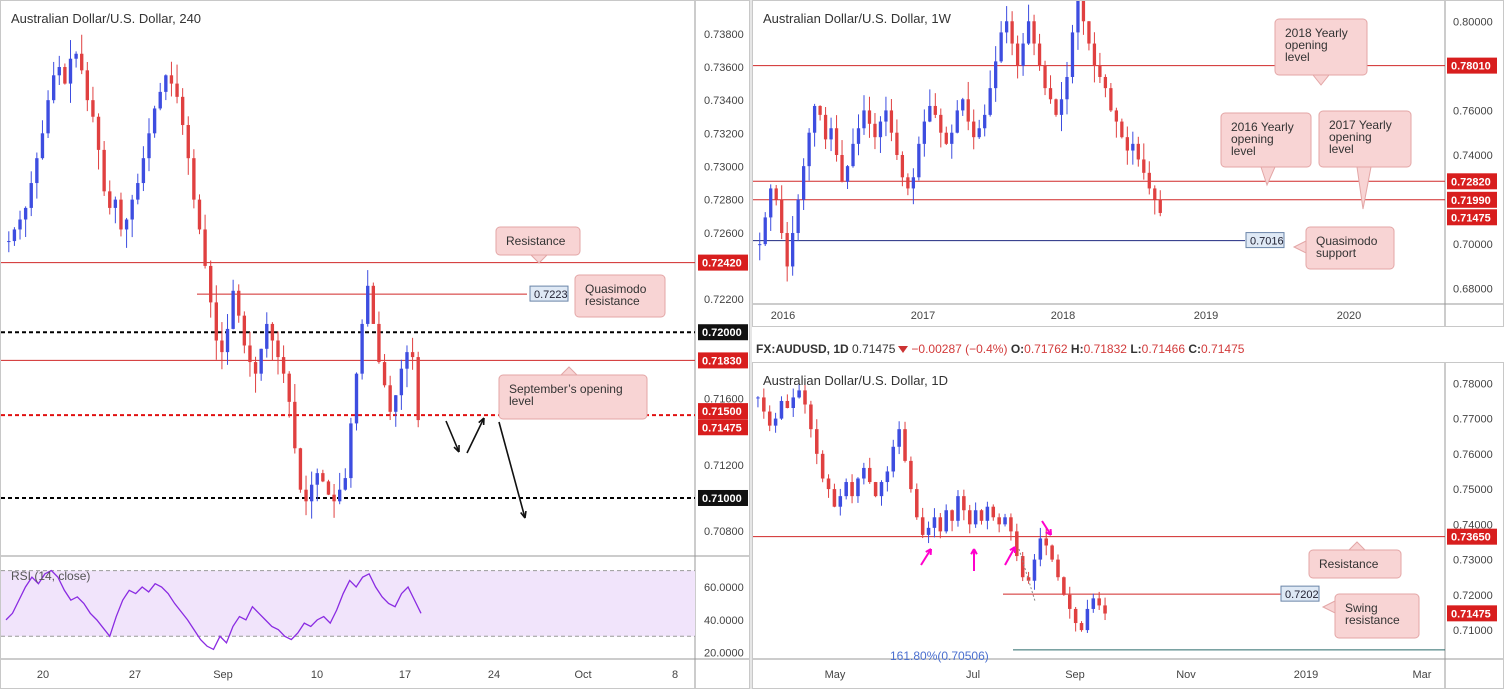  Describe the element at coordinates (724, 201) in the screenshot. I see `h4-y-tick: 0.72800` at that location.